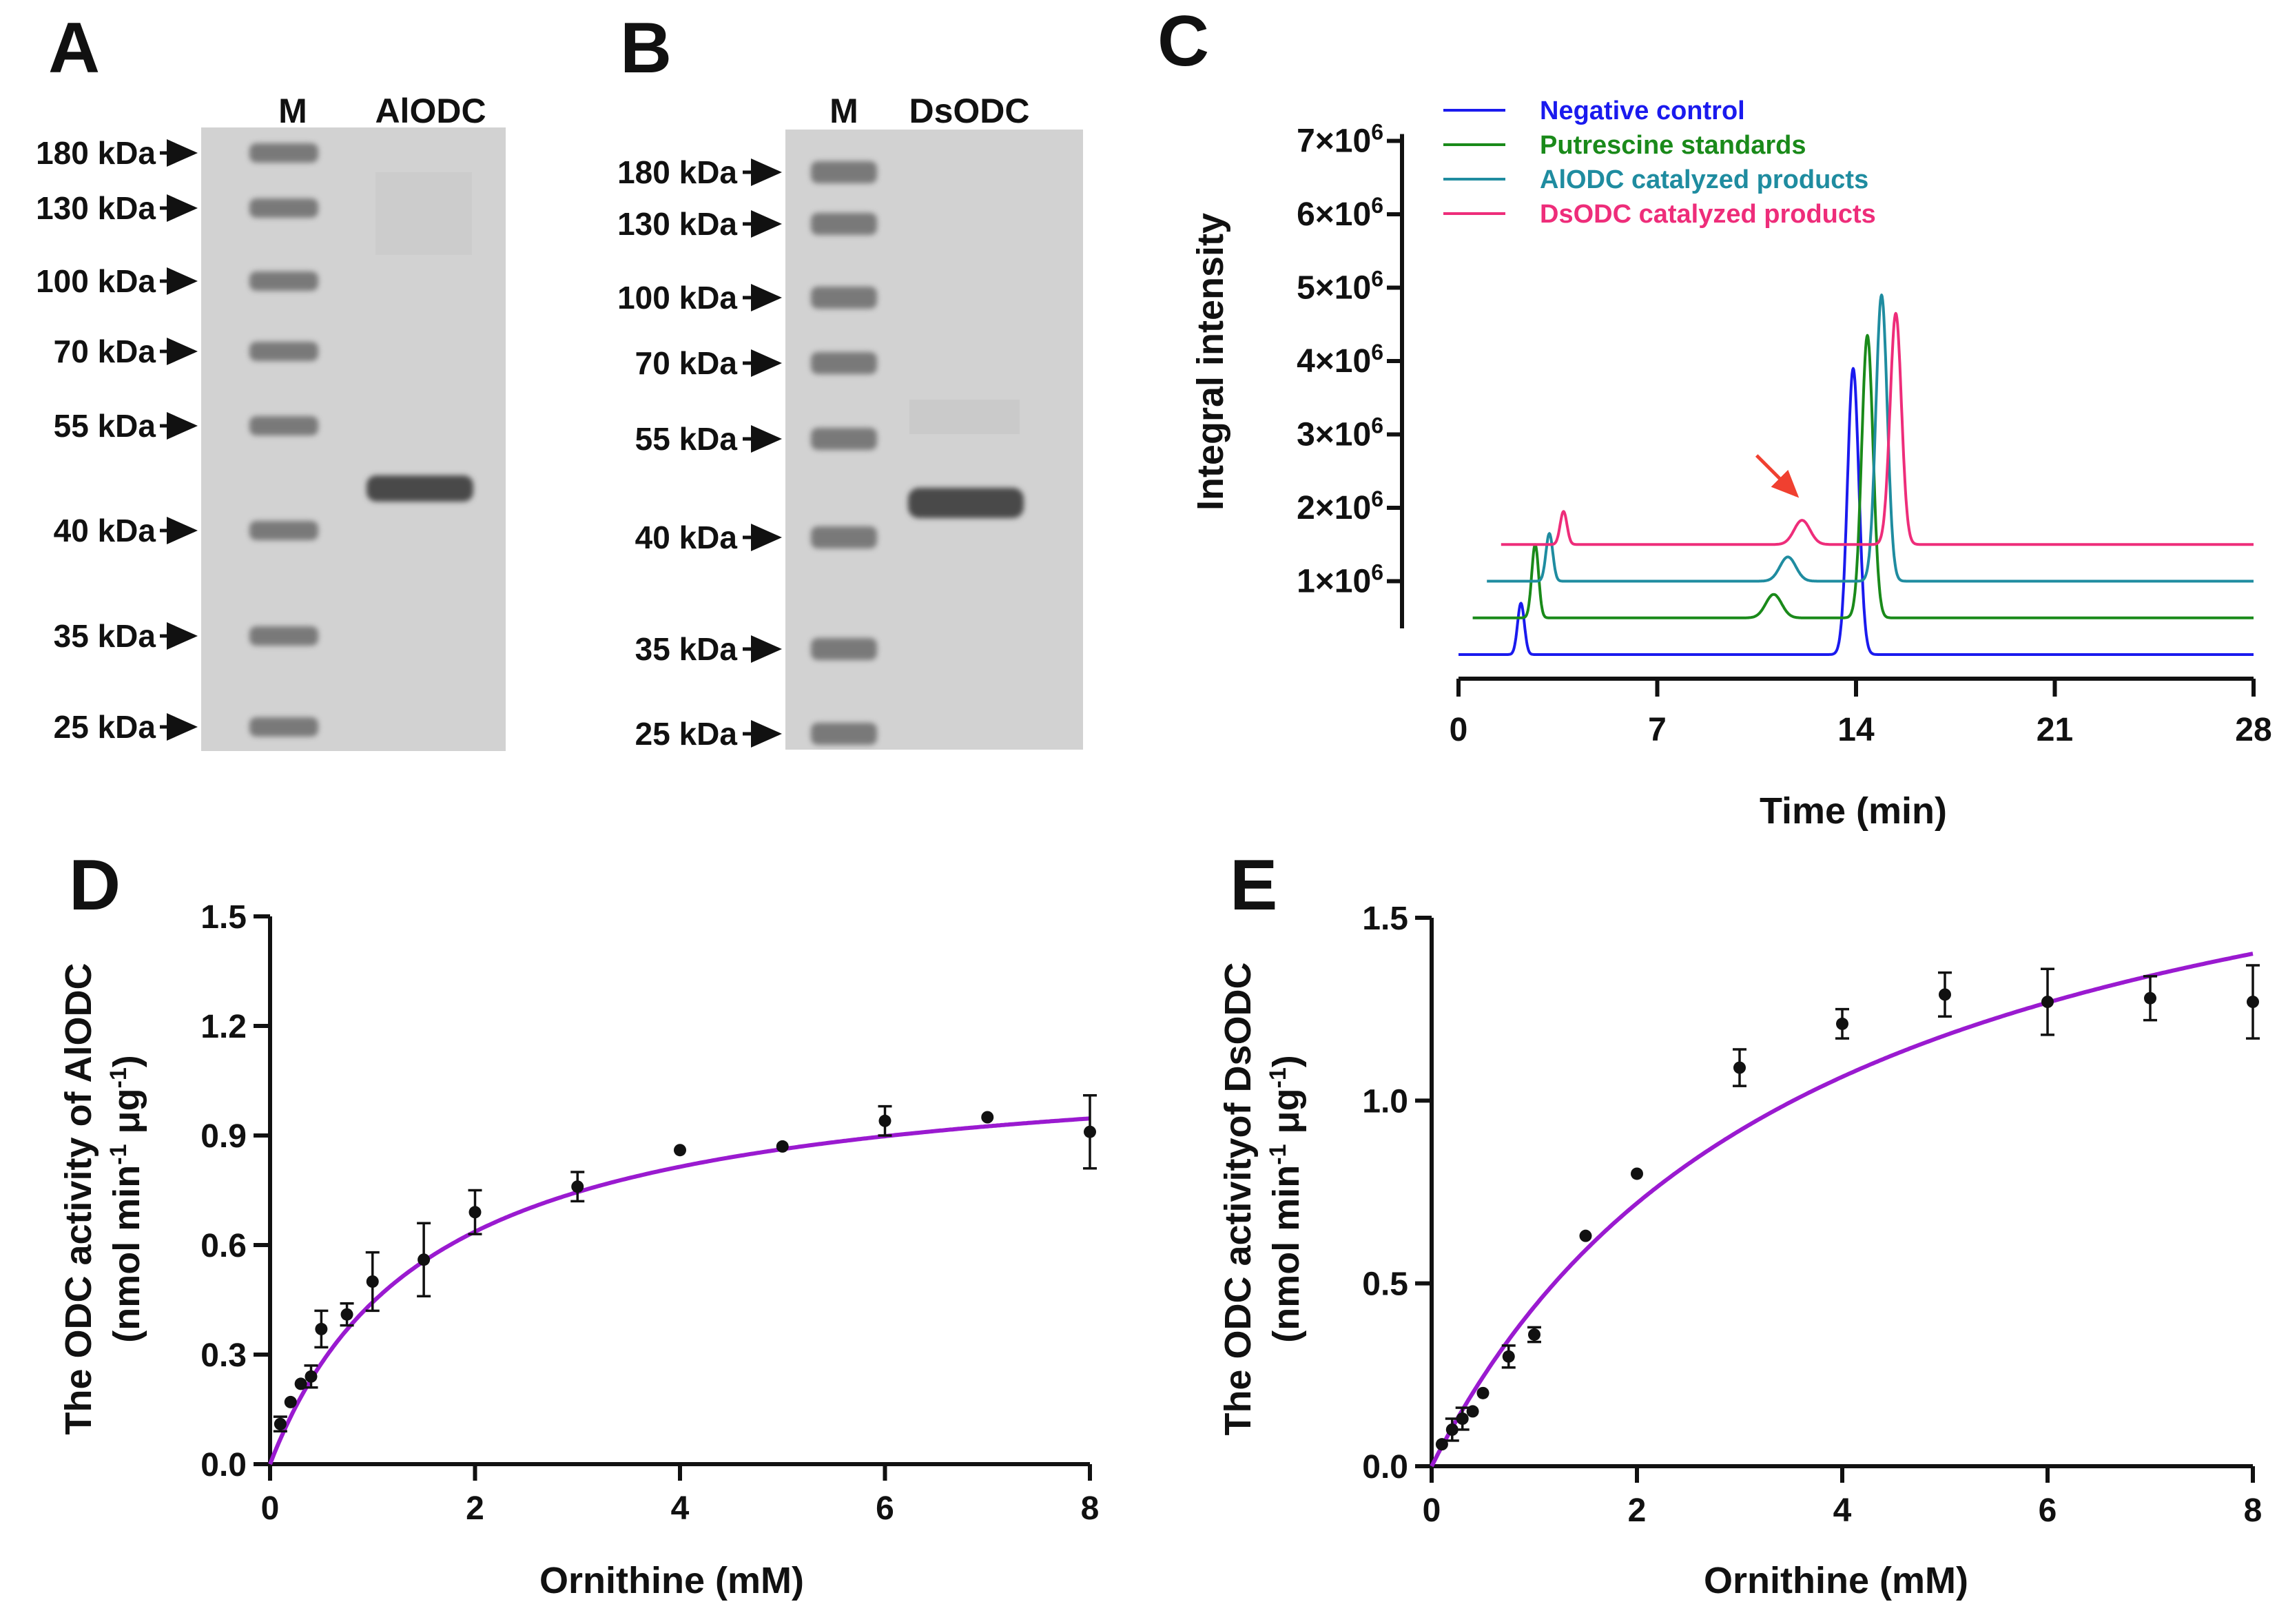 This screenshot has width=2288, height=1624. What do you see at coordinates (1385, 1467) in the screenshot?
I see `chart-e-ytick-label-0: 0.0` at bounding box center [1385, 1467].